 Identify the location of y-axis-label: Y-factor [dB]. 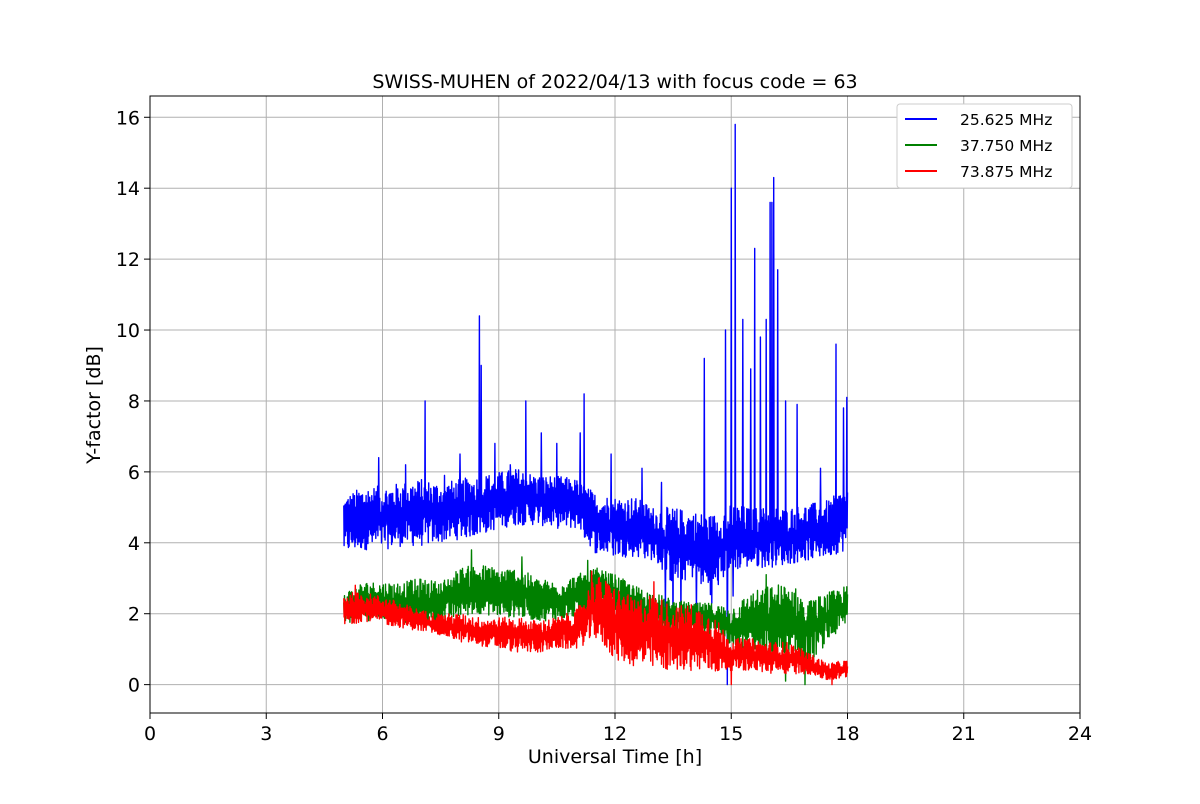
(94, 405).